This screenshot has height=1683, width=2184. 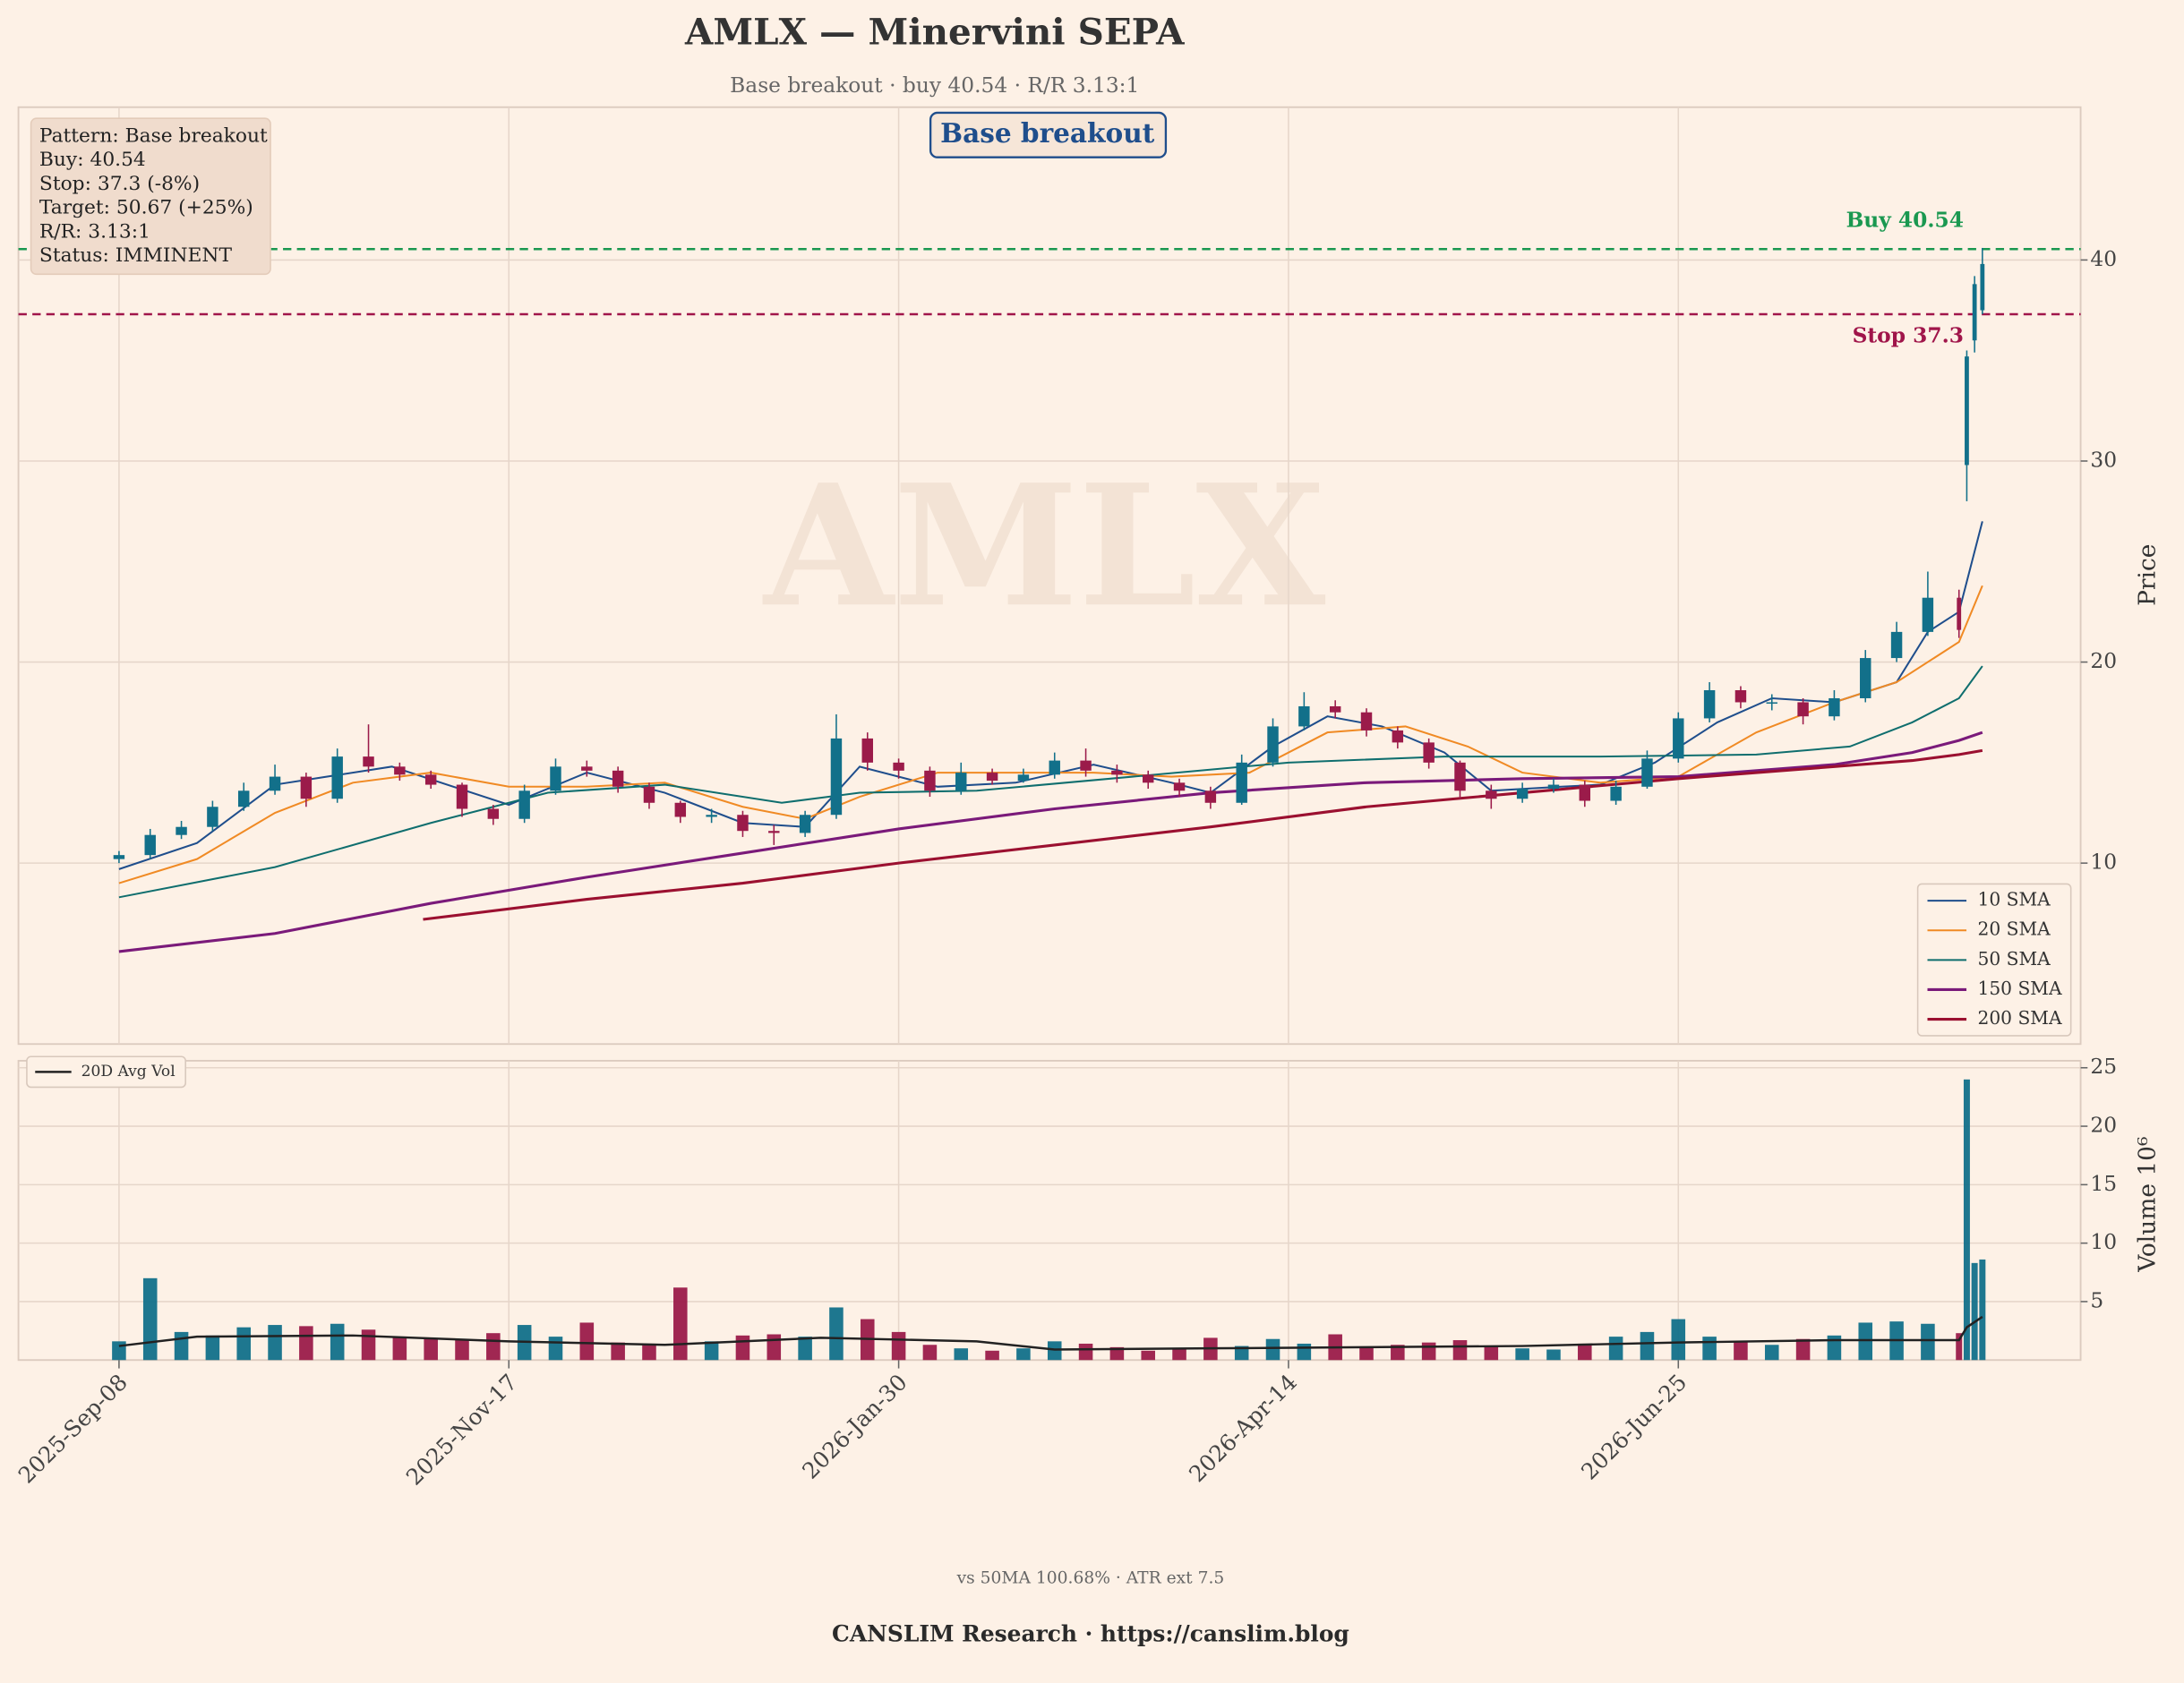 I want to click on pattern-label: Base breakout, so click(x=1047, y=133).